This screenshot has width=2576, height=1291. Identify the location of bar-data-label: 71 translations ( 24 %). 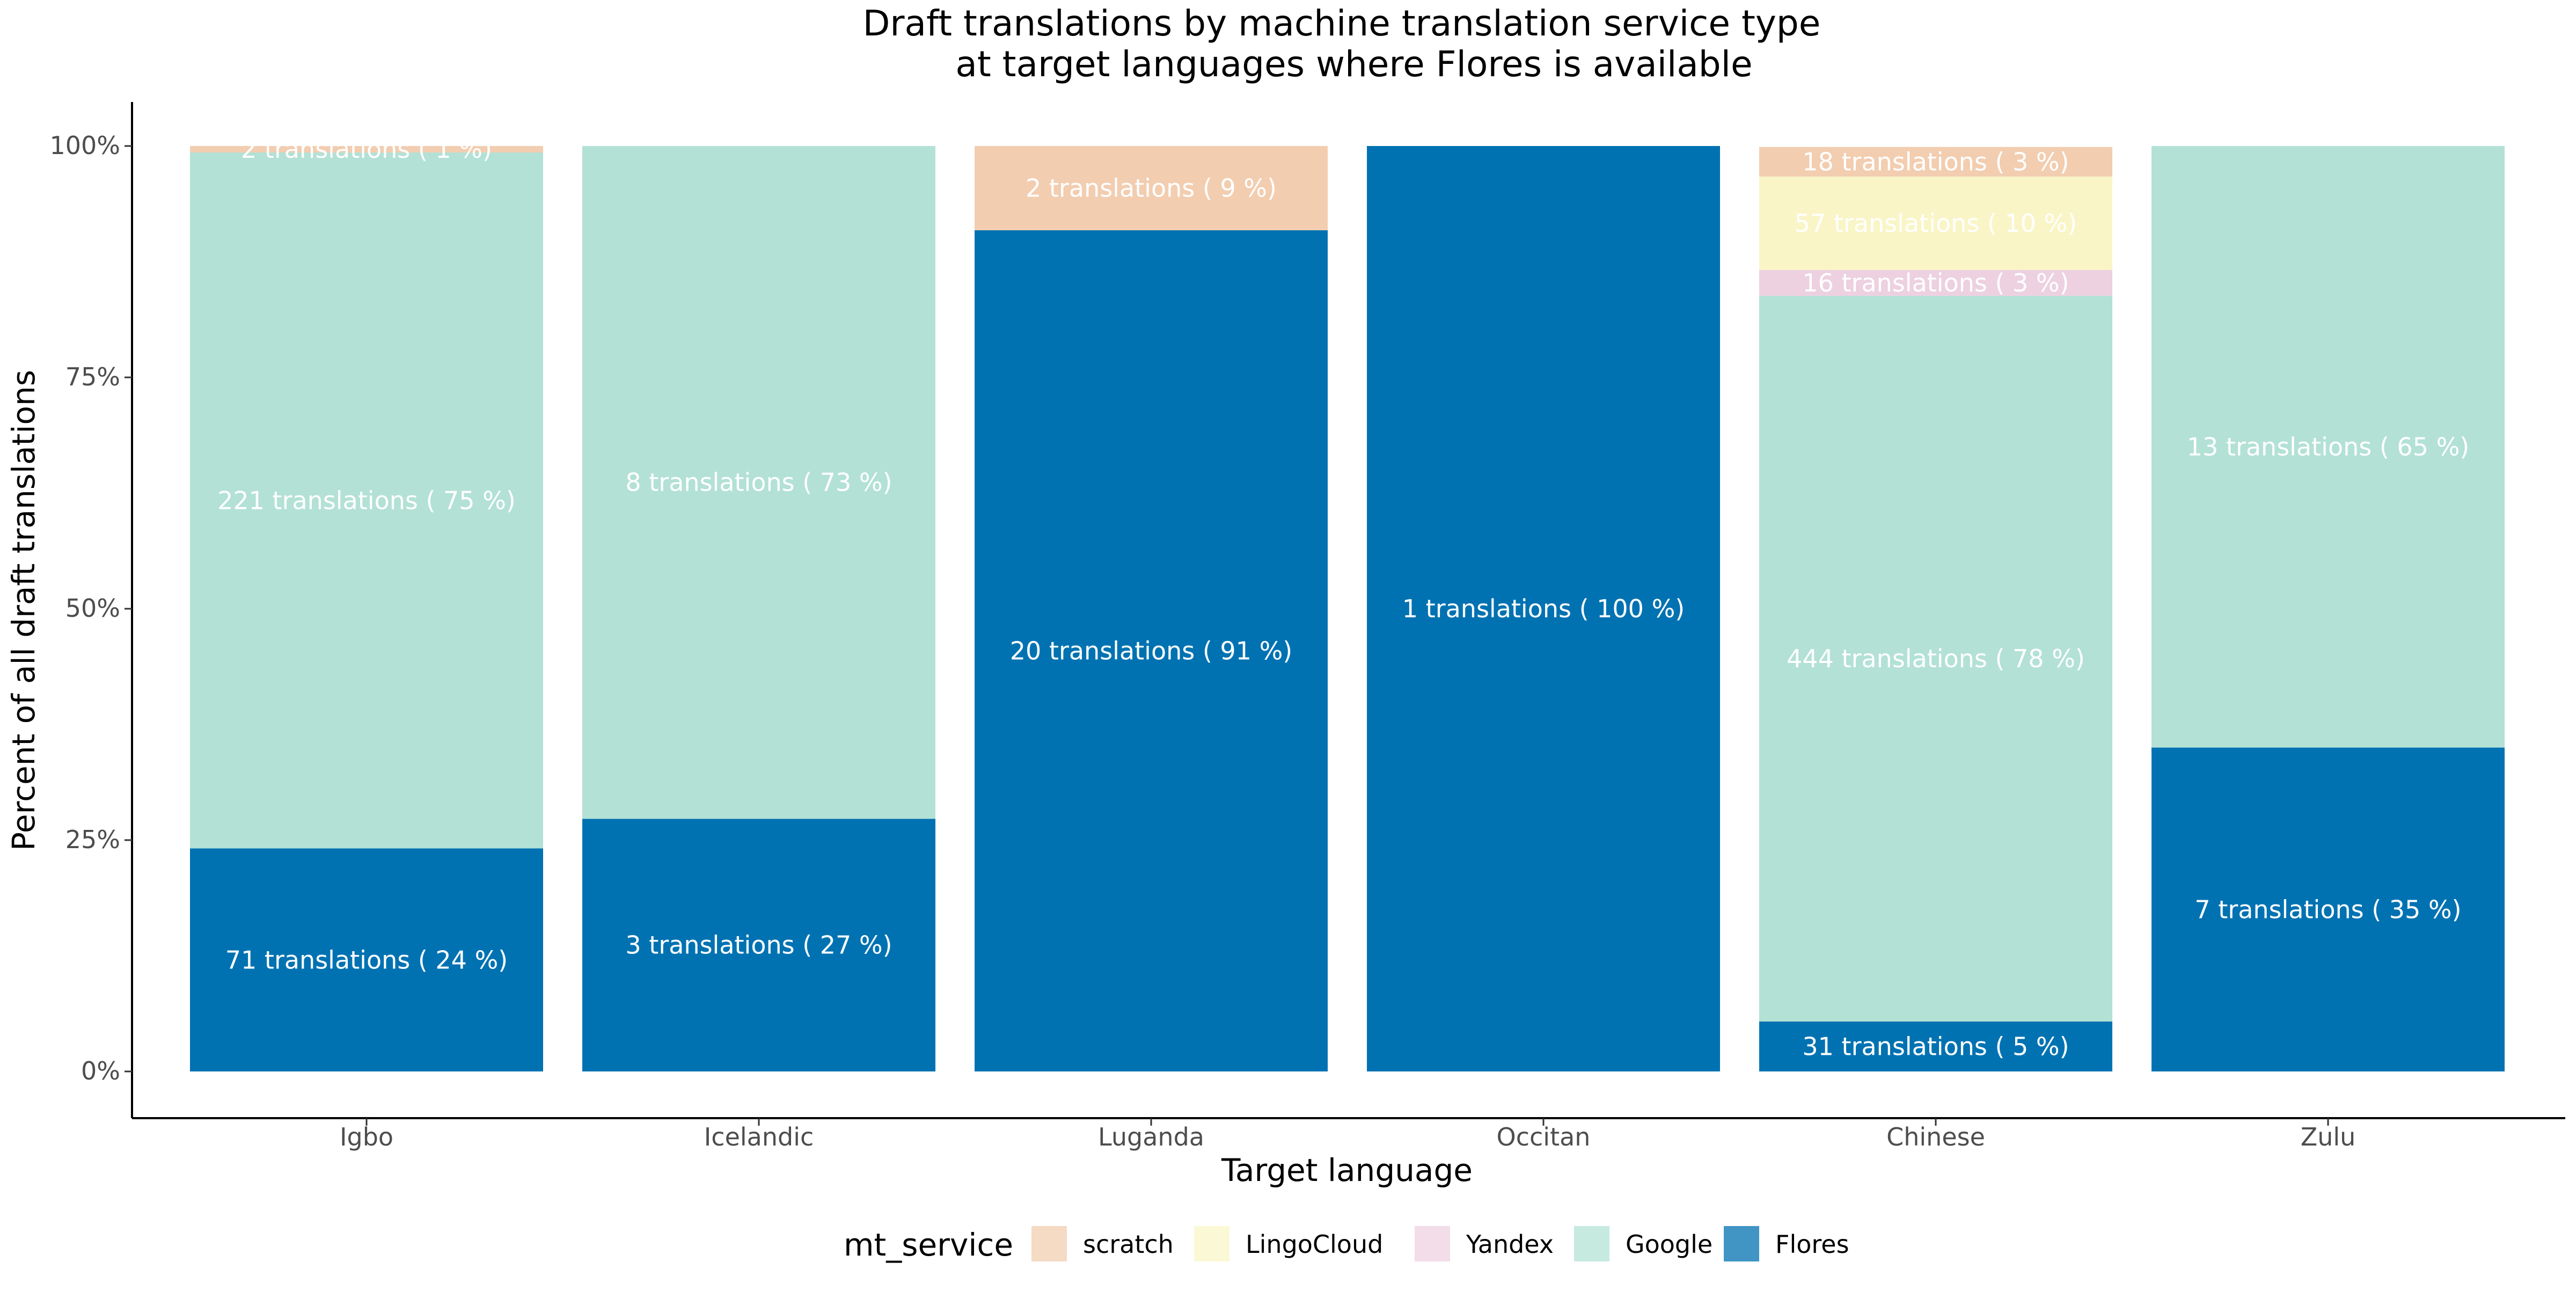
(366, 959).